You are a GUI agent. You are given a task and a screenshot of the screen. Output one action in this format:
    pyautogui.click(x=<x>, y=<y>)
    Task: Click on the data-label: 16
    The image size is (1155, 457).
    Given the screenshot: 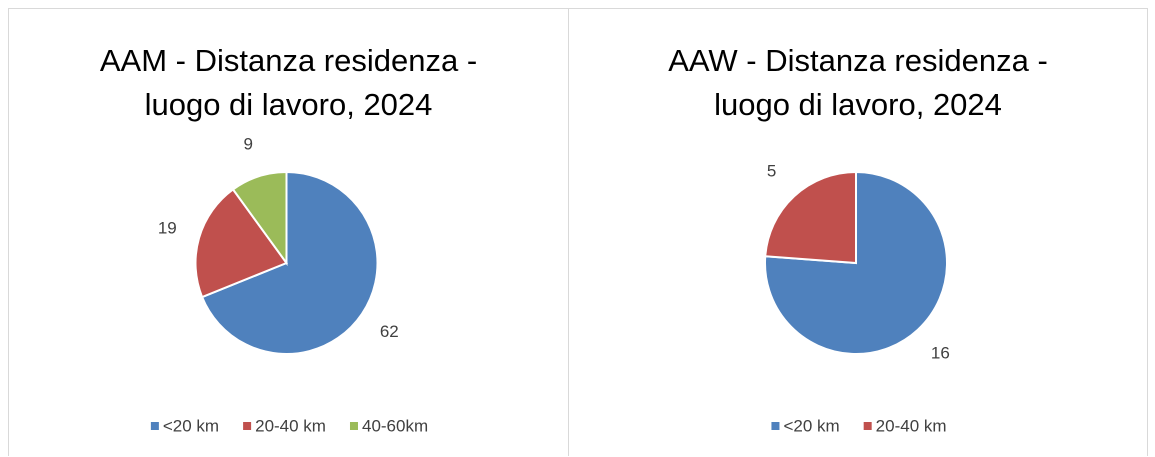 What is the action you would take?
    pyautogui.click(x=940, y=352)
    